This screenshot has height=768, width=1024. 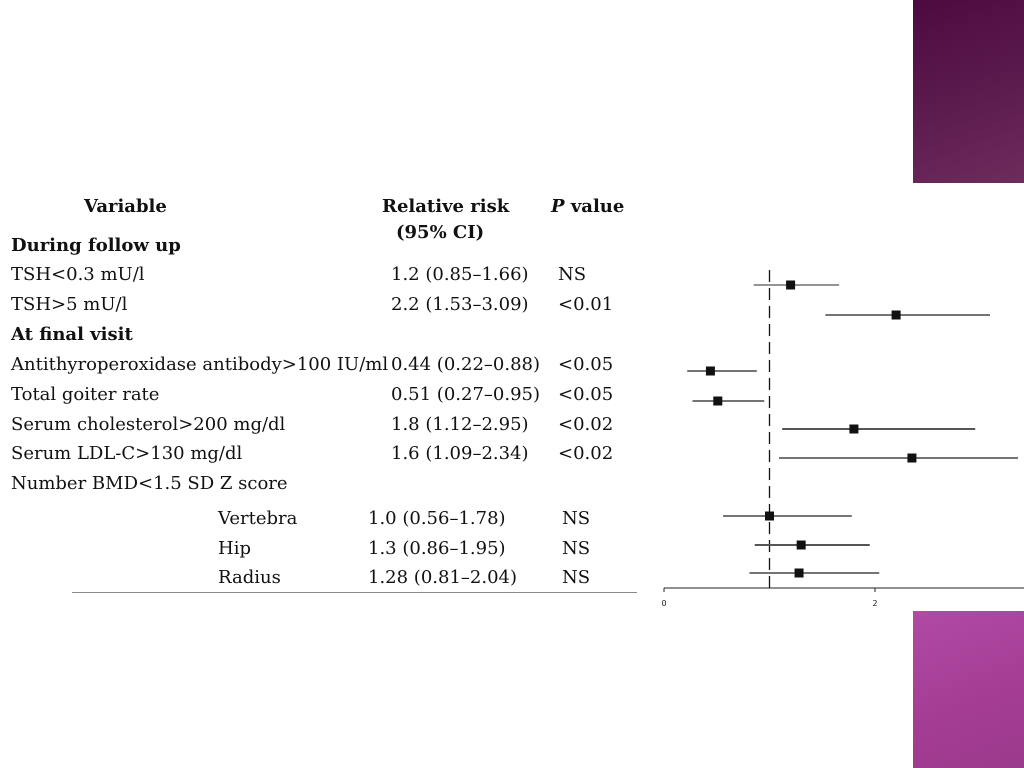 I want to click on row-p: <0.01, so click(x=586, y=304).